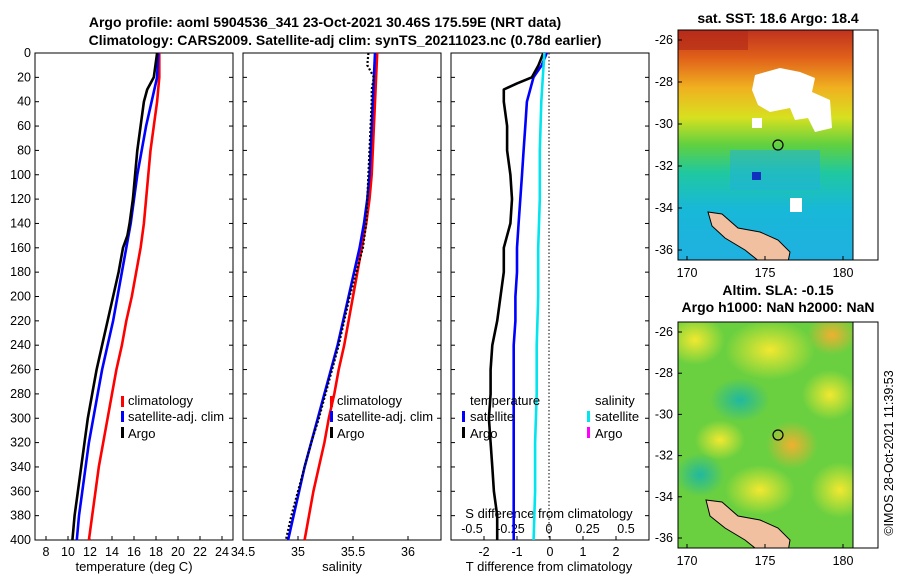 The image size is (900, 580). I want to click on x-tick-label: 18, so click(156, 552).